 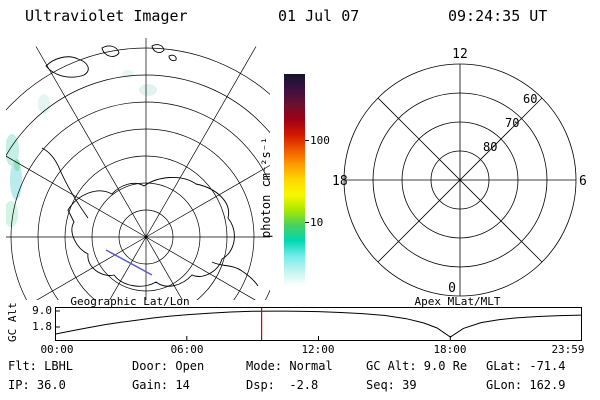 I want to click on colorbar-tick-label-100: 100, so click(x=320, y=140).